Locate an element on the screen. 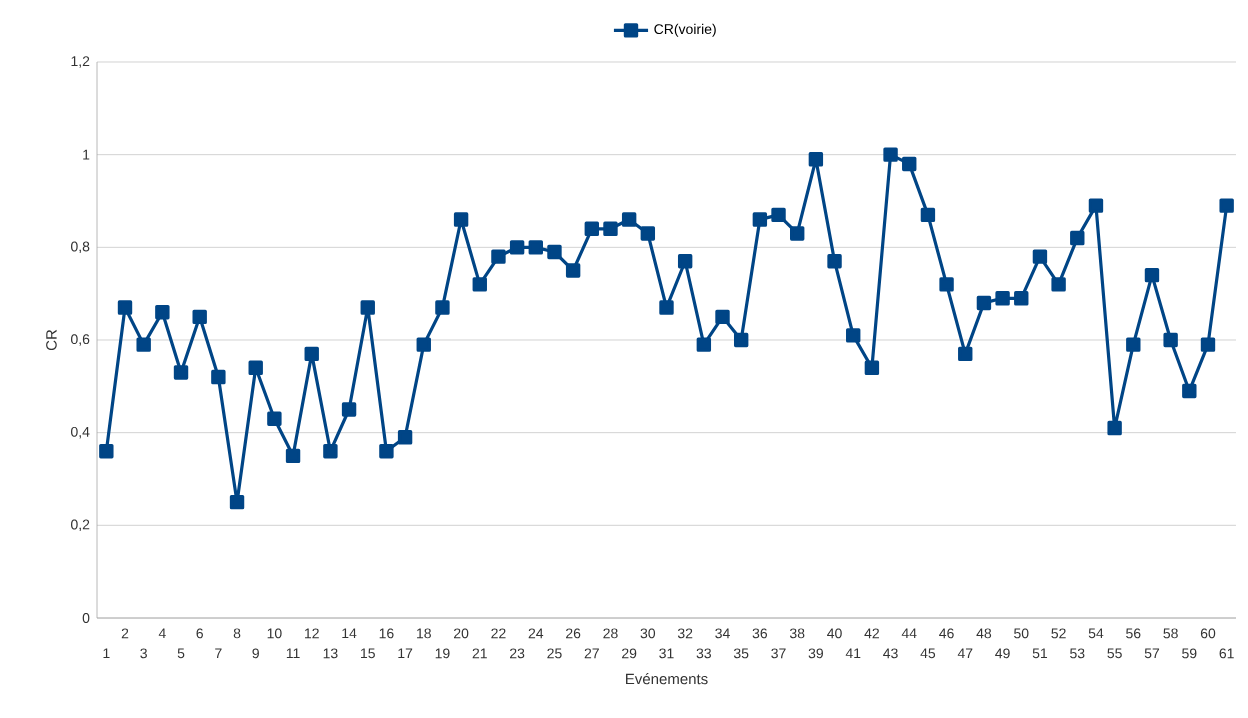 Image resolution: width=1248 pixels, height=718 pixels. y-tick-label: 0,8 is located at coordinates (80, 247).